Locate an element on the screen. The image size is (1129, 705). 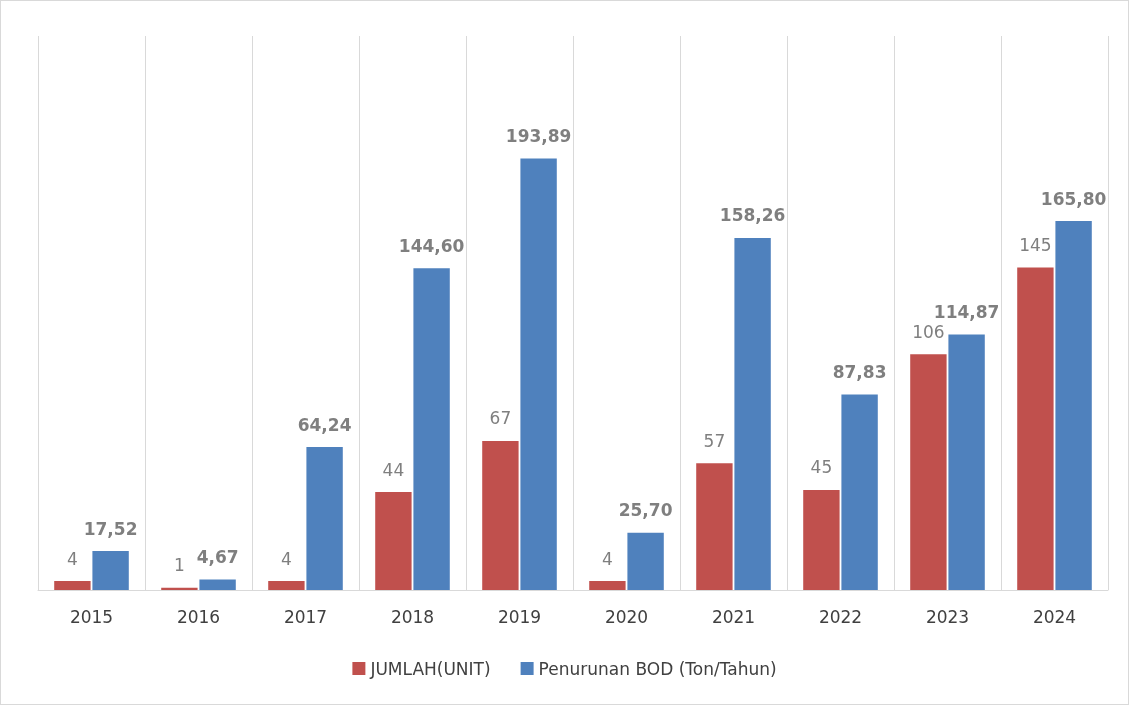
x-tick-label: 2015 is located at coordinates (91, 616).